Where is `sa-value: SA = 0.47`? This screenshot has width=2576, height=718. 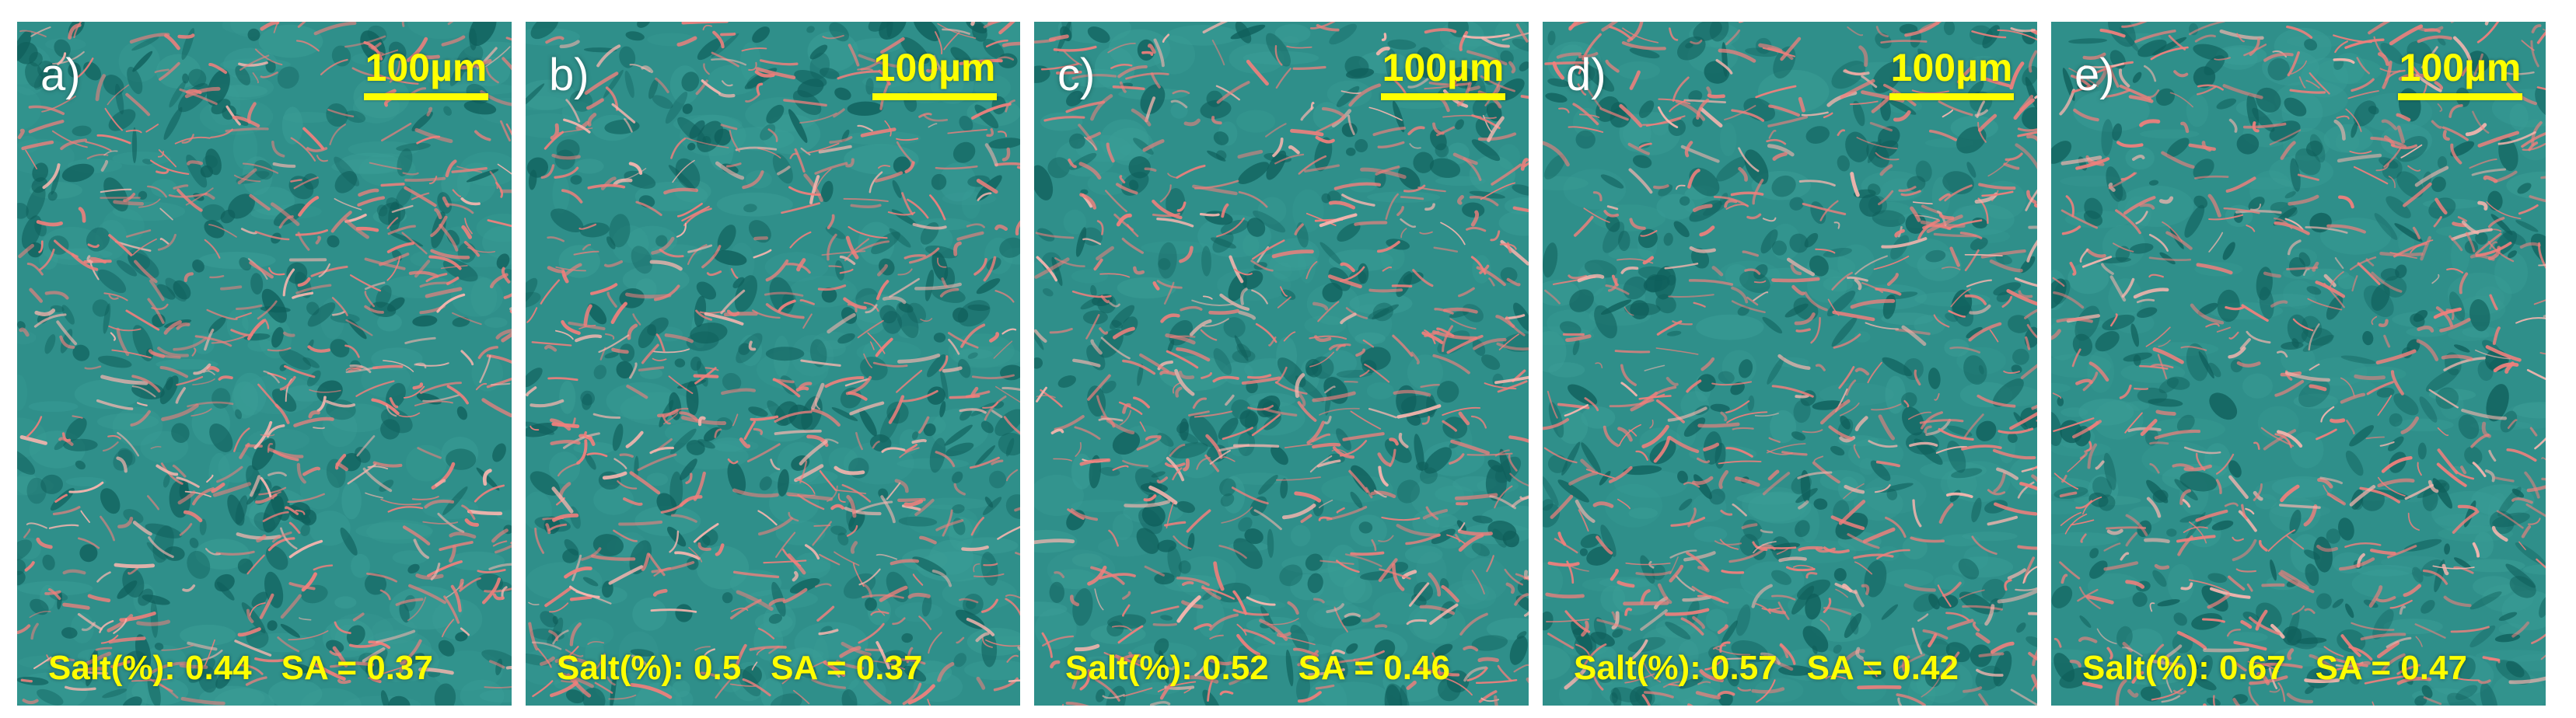 sa-value: SA = 0.47 is located at coordinates (2391, 668).